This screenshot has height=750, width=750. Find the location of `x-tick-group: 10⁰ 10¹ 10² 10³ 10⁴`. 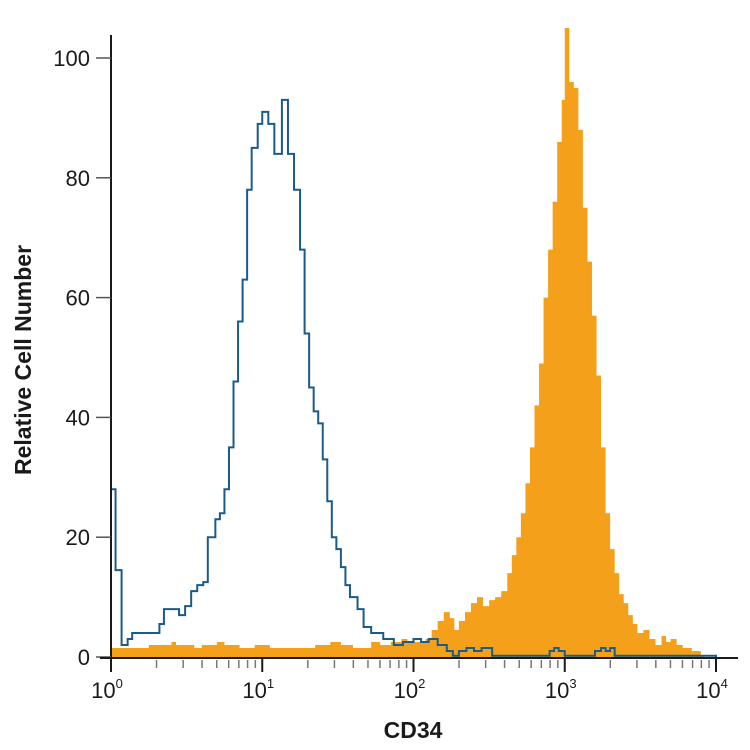

x-tick-group: 10⁰ 10¹ 10² 10³ 10⁴ is located at coordinates (409, 680).